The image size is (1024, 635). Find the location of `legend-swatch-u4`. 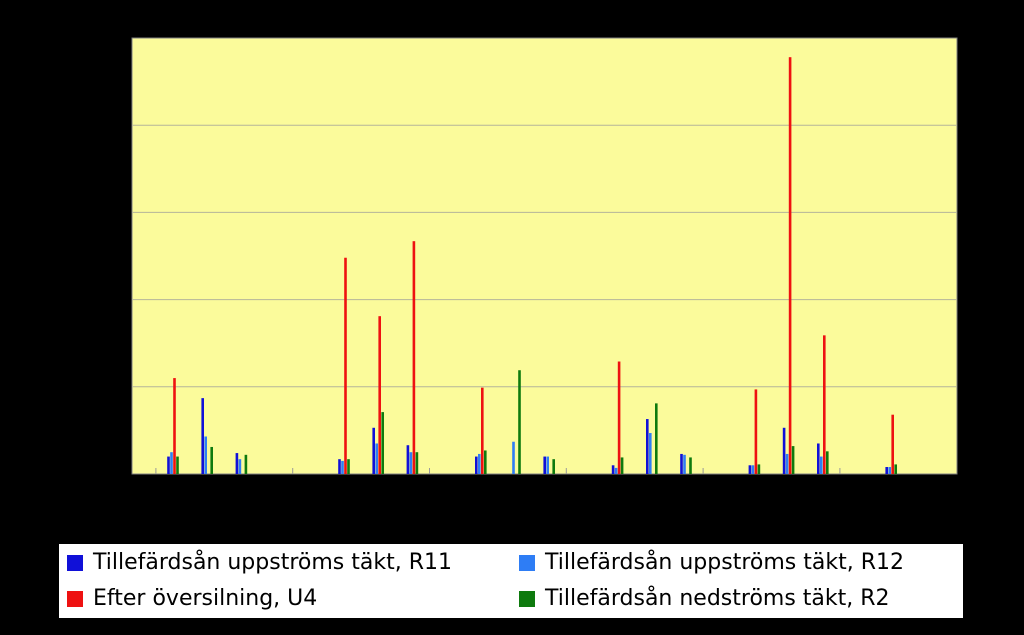

legend-swatch-u4 is located at coordinates (75, 598).